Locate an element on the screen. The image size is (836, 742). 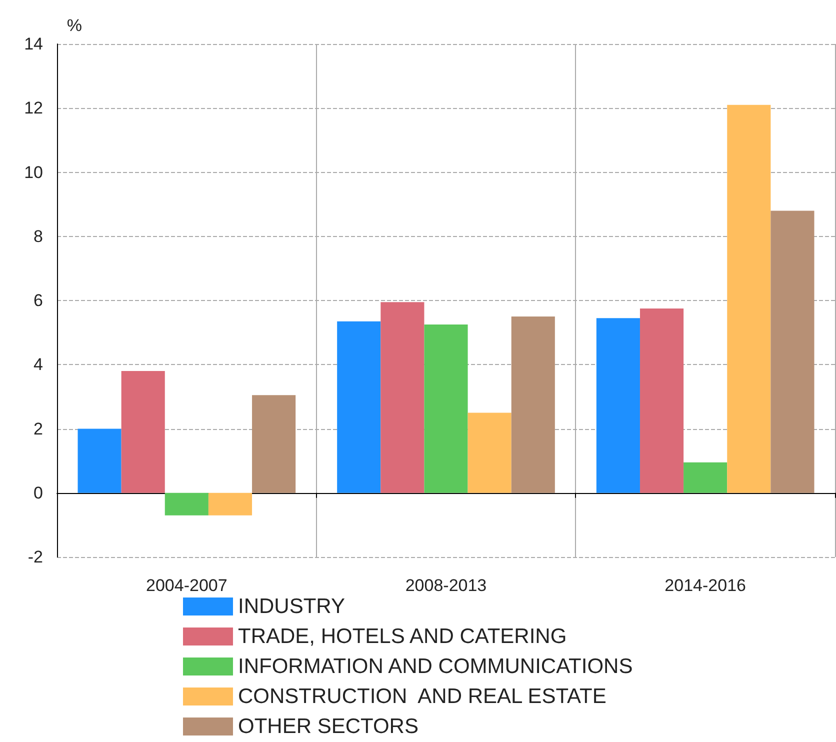
y-tick-label: 2 is located at coordinates (38, 428).